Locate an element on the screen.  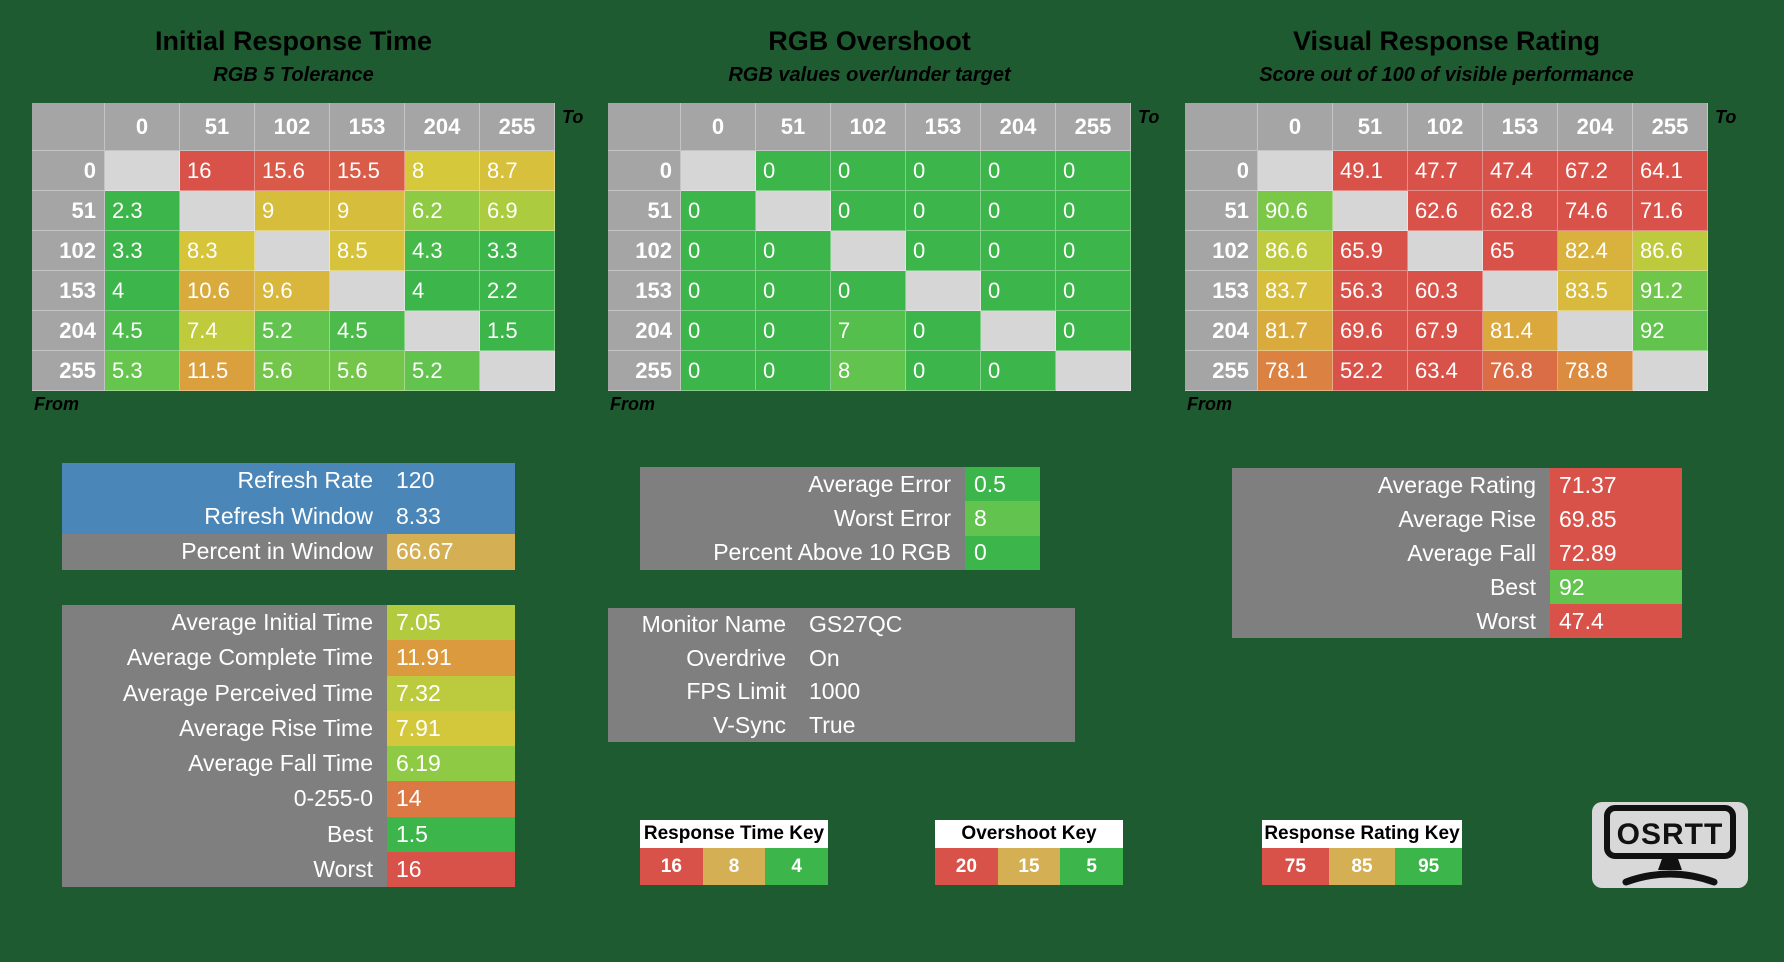
panel-row: Average Rise Time 7.91 is located at coordinates (288, 728).